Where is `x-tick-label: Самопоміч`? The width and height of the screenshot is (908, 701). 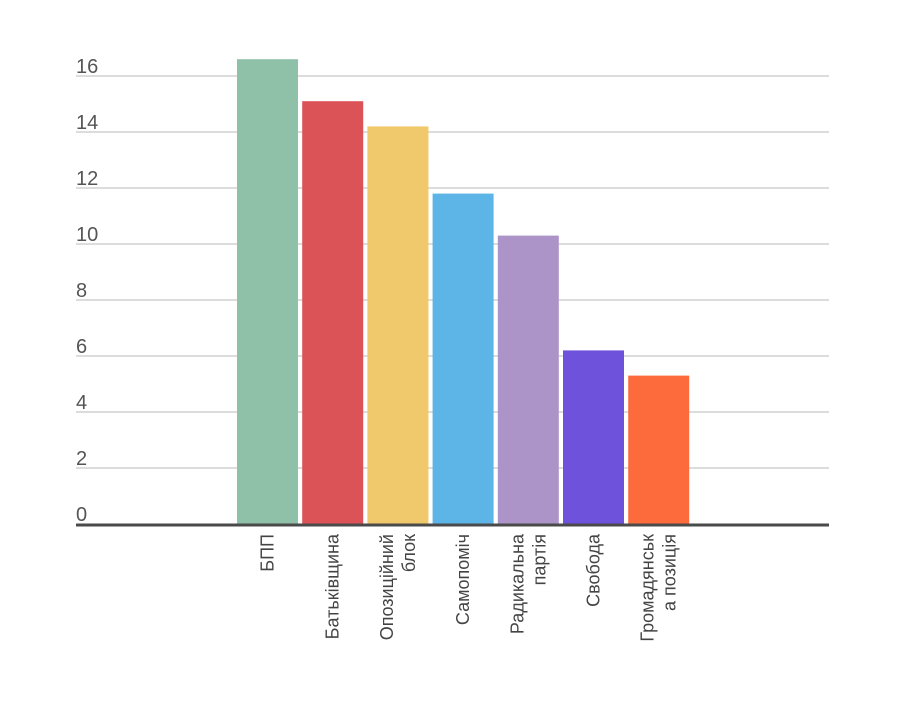
x-tick-label: Самопоміч is located at coordinates (463, 579).